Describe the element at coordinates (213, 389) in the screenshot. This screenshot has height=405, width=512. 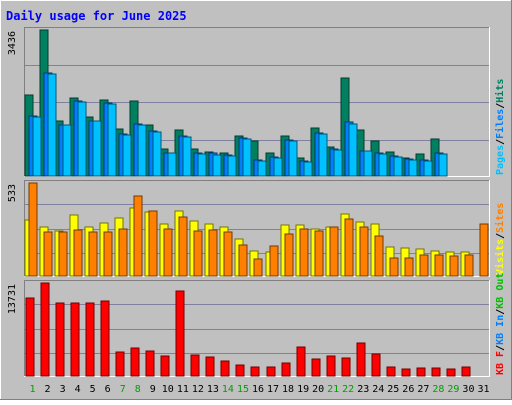
I see `x-tick-label: 13` at that location.